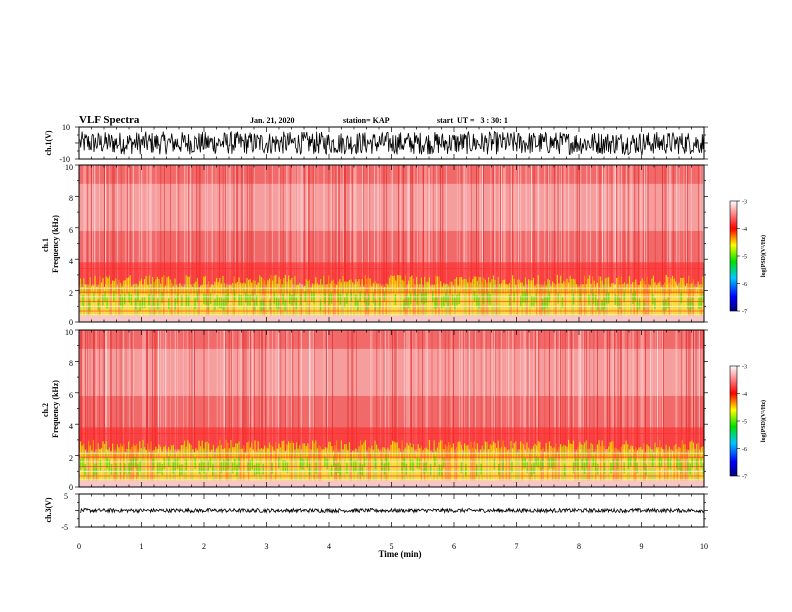  I want to click on ch2-ylabel-line2: Frequency (kHz), so click(55, 409).